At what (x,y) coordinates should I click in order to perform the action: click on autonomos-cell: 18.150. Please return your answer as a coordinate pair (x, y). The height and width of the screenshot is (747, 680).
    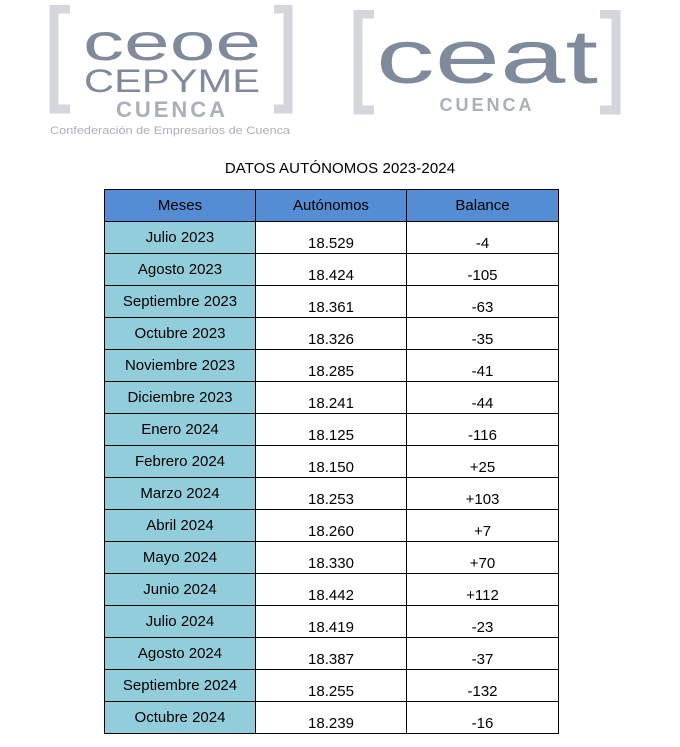
    Looking at the image, I should click on (331, 461).